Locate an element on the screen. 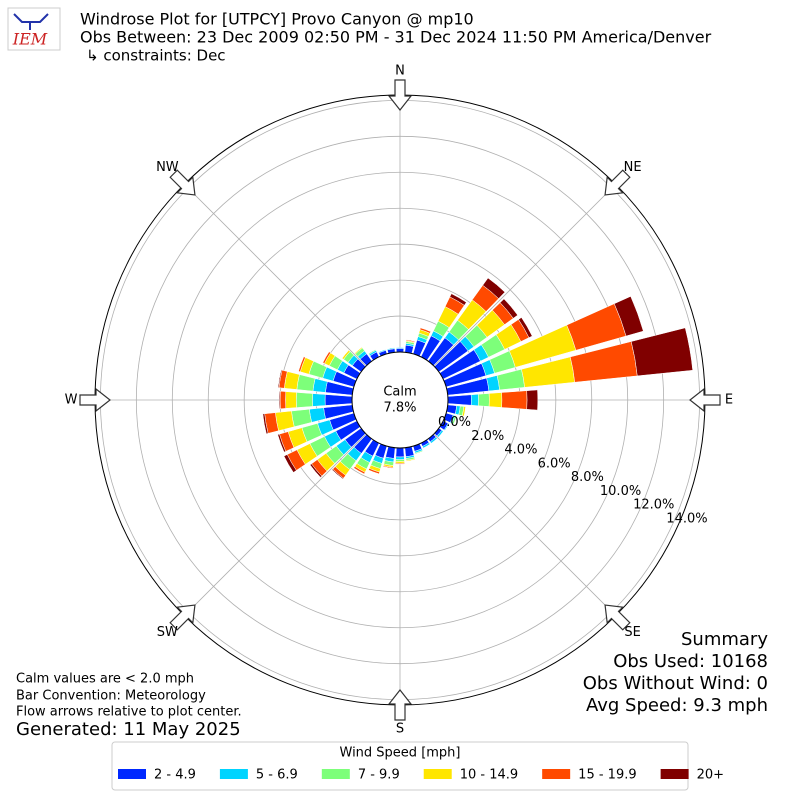 The image size is (800, 800). direction-label: N is located at coordinates (400, 71).